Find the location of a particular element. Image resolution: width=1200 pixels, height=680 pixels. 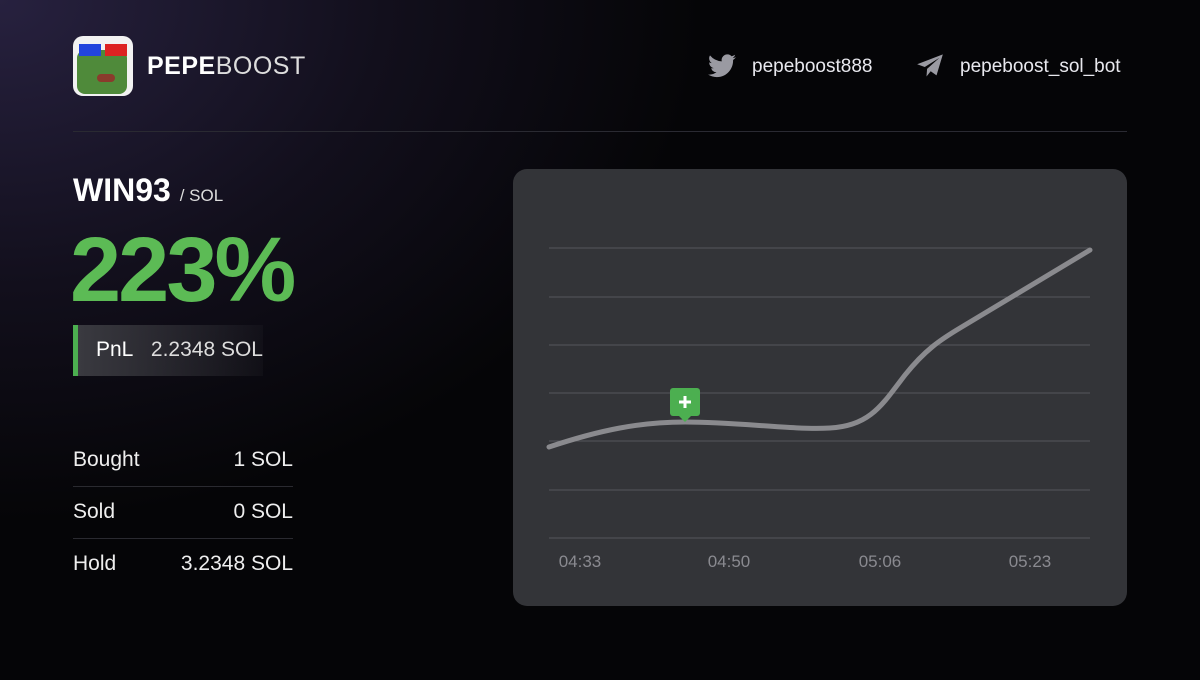

stat-value: 0 SOL is located at coordinates (263, 511).